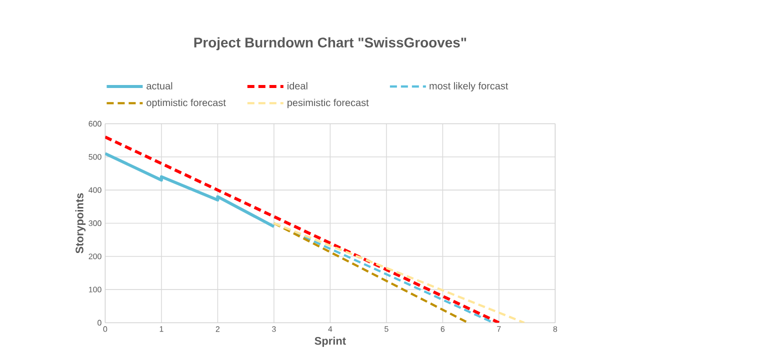 This screenshot has width=782, height=350. What do you see at coordinates (330, 43) in the screenshot?
I see `chart-title: Project Burndown Chart "SwissGrooves"` at bounding box center [330, 43].